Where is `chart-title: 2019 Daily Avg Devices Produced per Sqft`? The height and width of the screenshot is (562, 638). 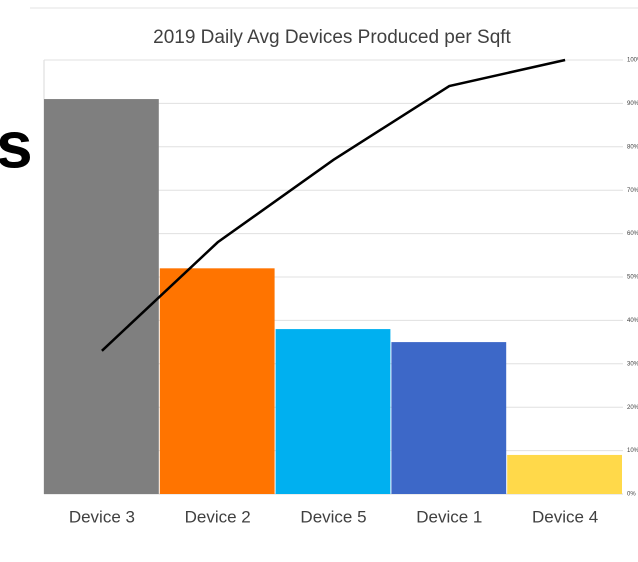 chart-title: 2019 Daily Avg Devices Produced per Sqft is located at coordinates (332, 37).